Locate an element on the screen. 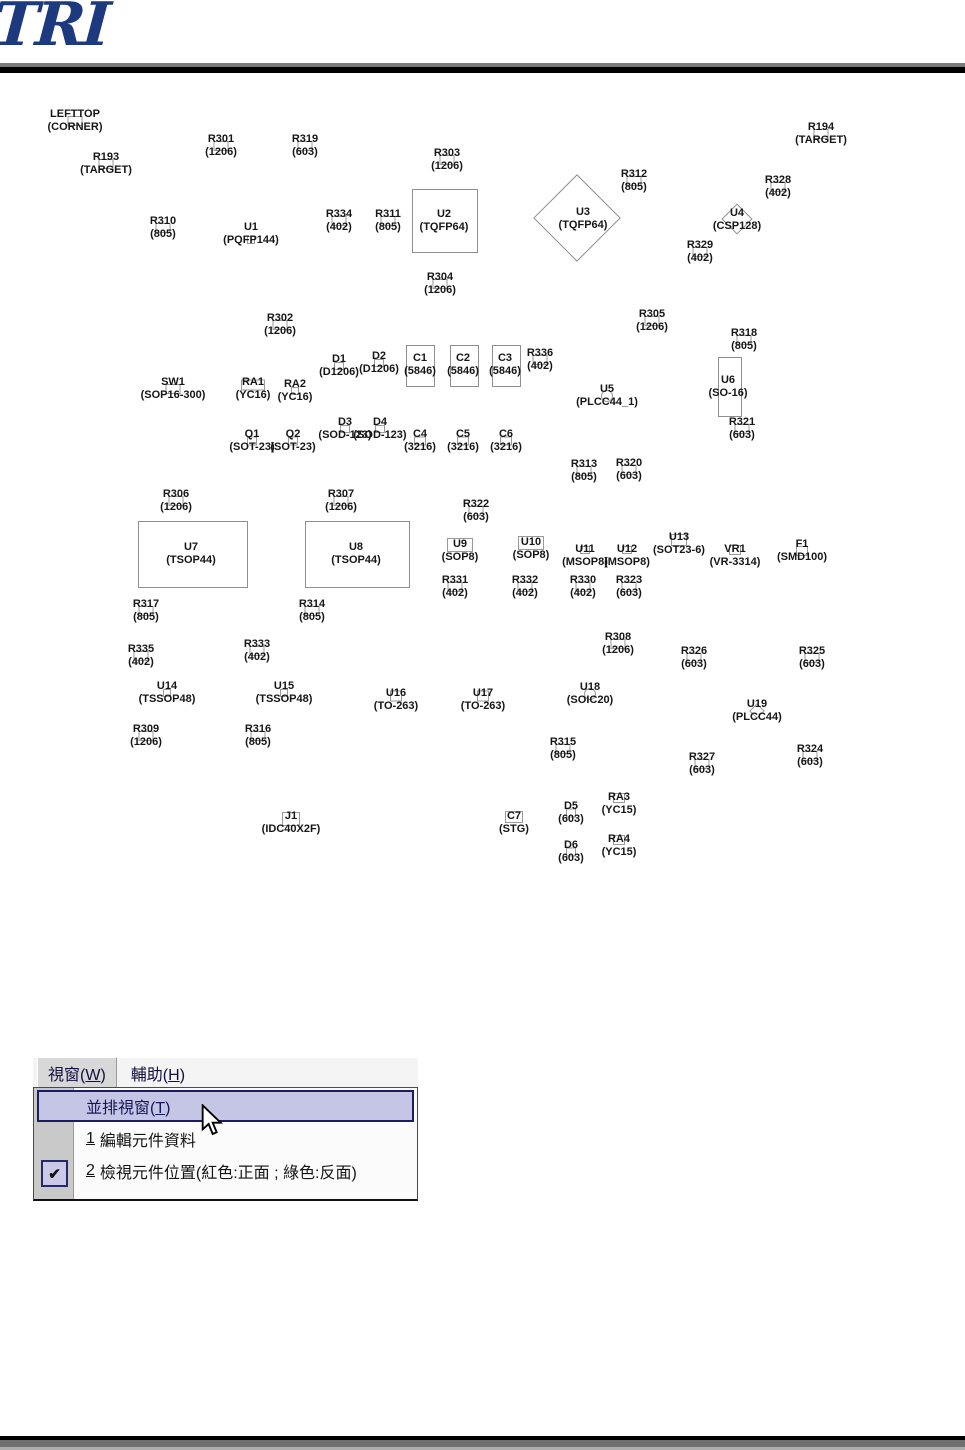  component-label-r302: R302 (1206) is located at coordinates (280, 325).